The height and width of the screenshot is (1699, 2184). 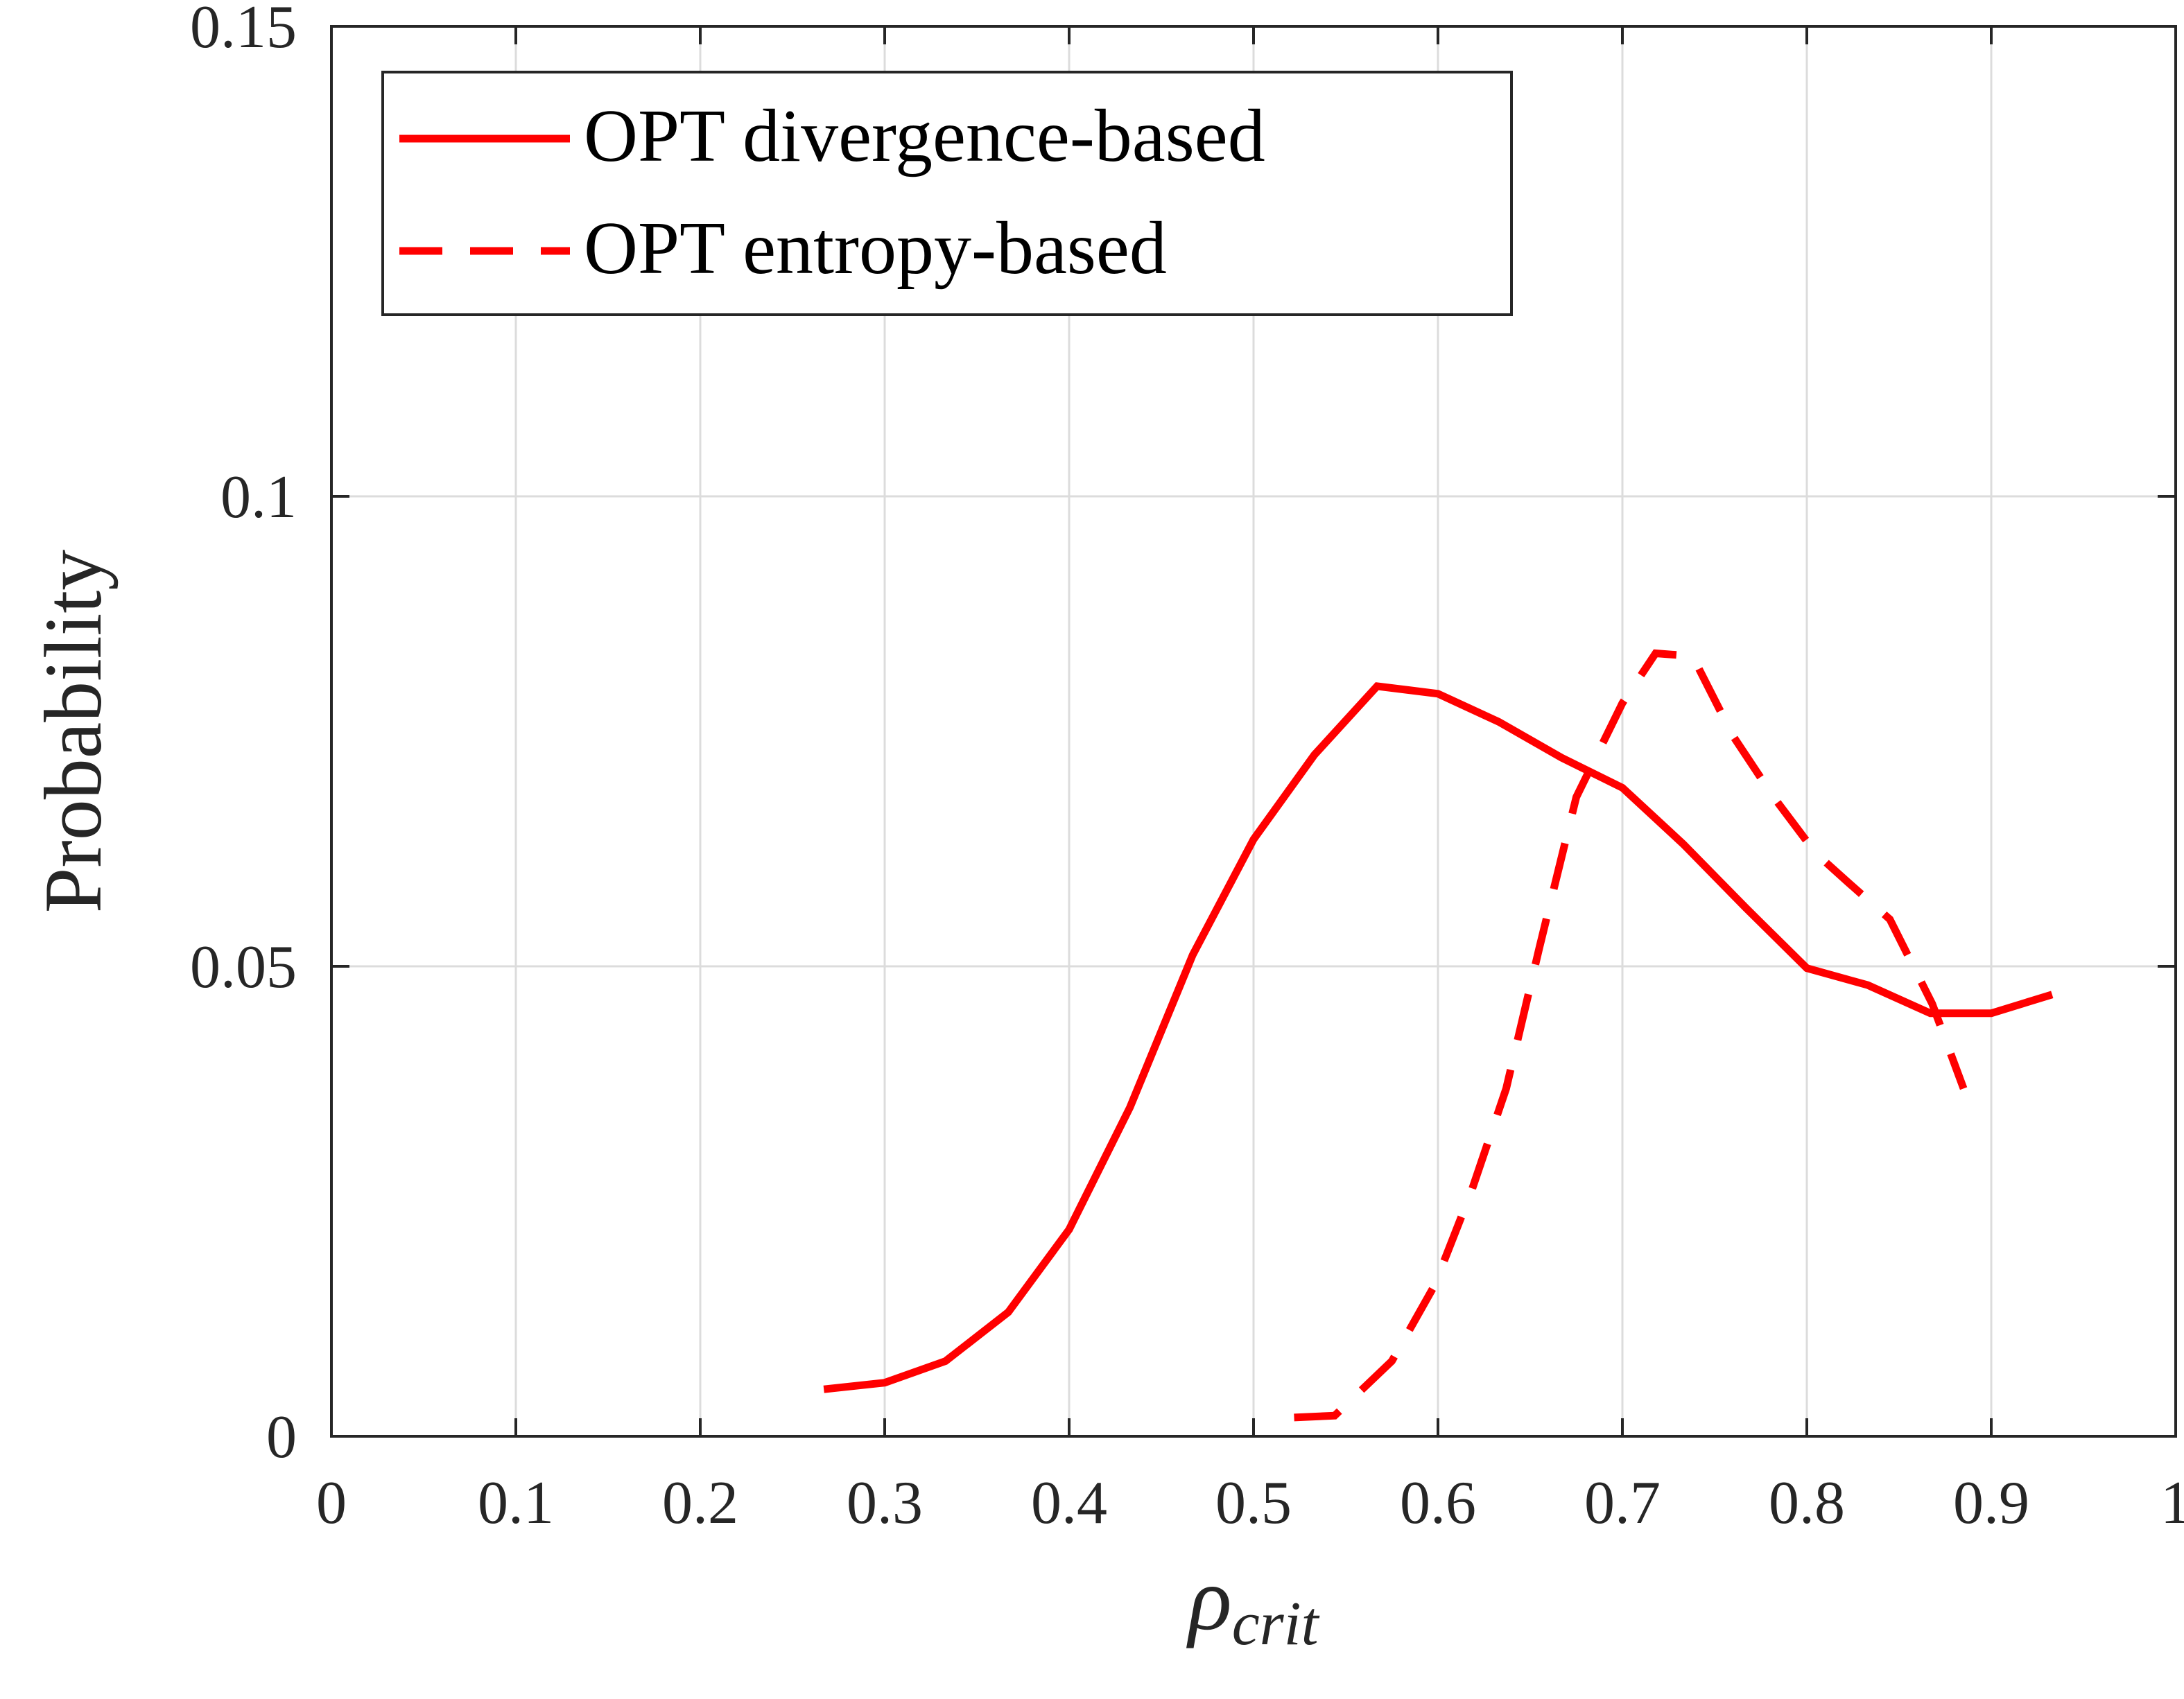 What do you see at coordinates (244, 30) in the screenshot?
I see `y-tick-label: 0.15` at bounding box center [244, 30].